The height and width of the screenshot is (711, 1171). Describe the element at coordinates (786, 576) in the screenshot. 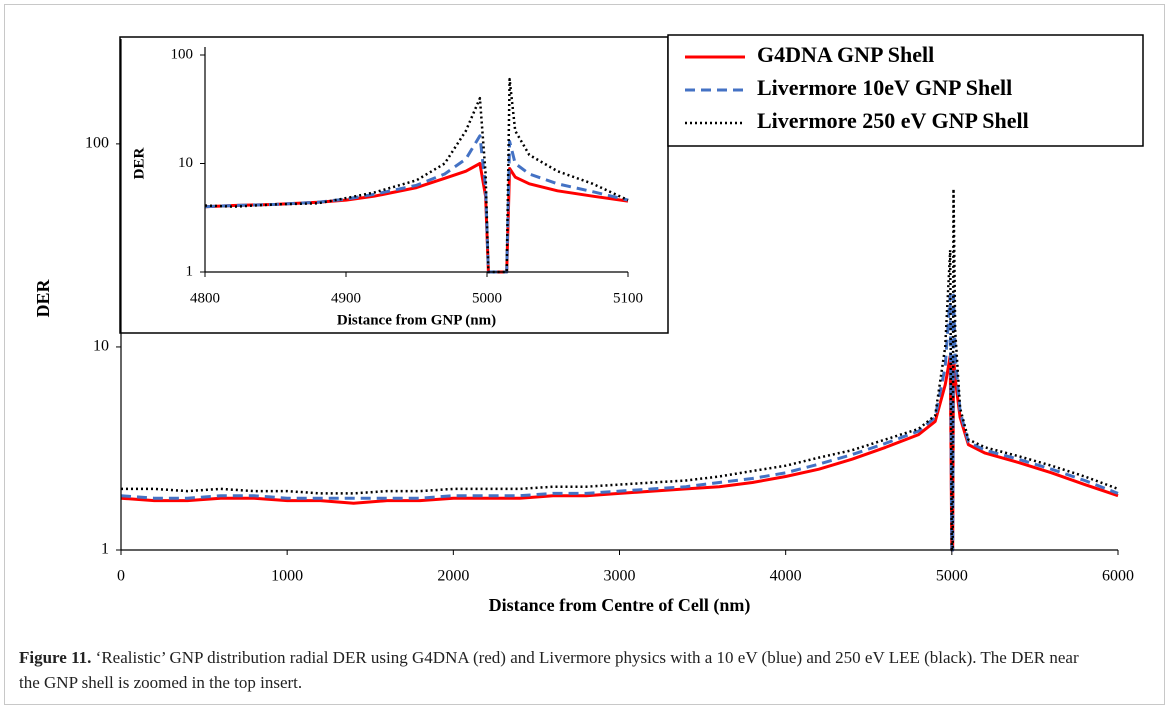

I see `x-tick-label: 4000` at that location.